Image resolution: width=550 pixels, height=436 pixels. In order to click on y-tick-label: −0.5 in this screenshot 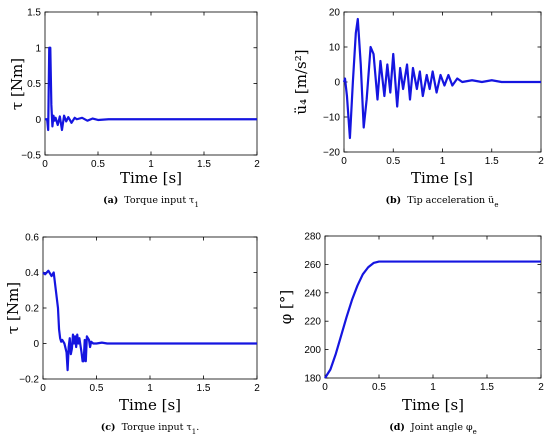, I will do `click(31, 156)`.